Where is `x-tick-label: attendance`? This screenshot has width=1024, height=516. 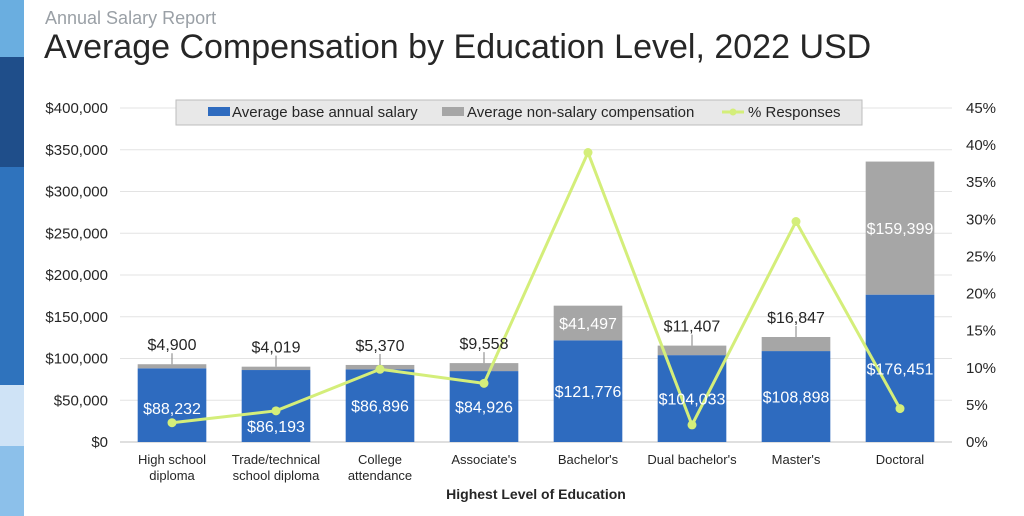
x-tick-label: attendance is located at coordinates (380, 475).